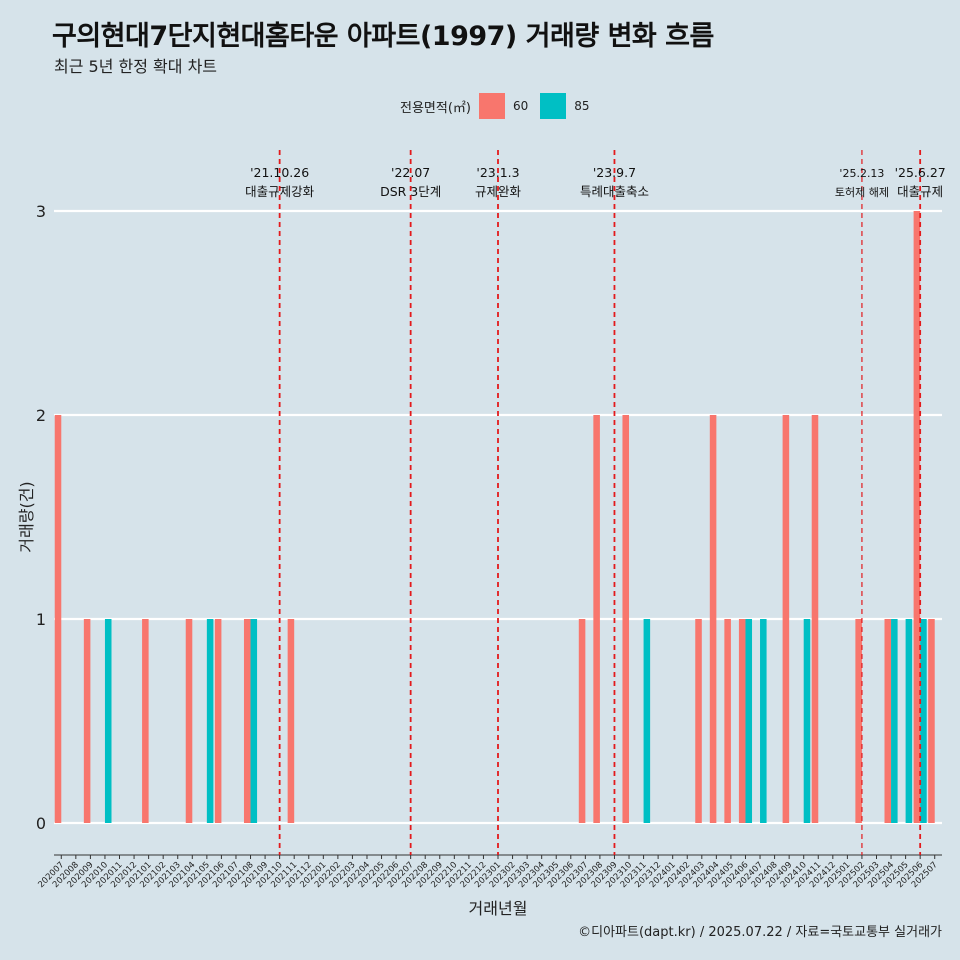 This screenshot has height=960, width=960. I want to click on y-tick-label: 1, so click(41, 619).